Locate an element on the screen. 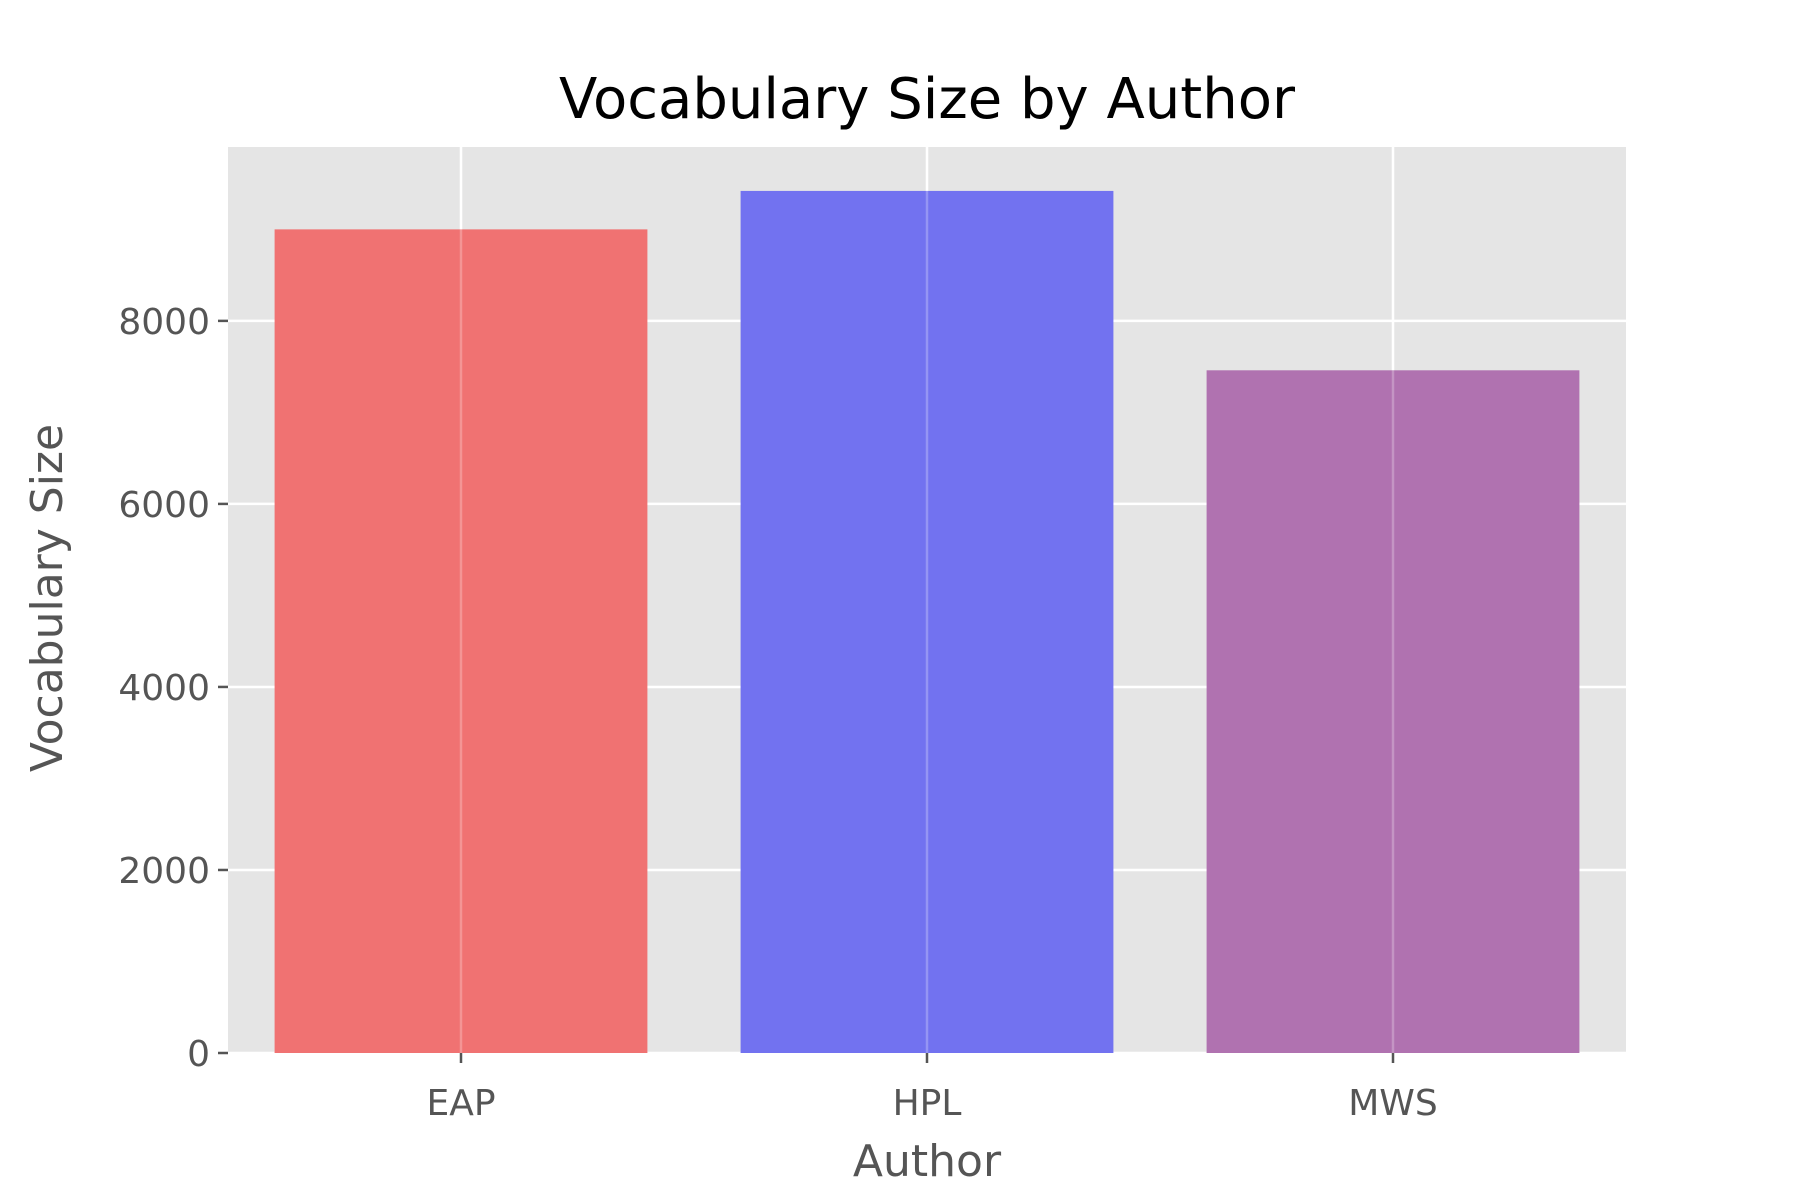  y-tick-label: 8000 is located at coordinates (164, 322).